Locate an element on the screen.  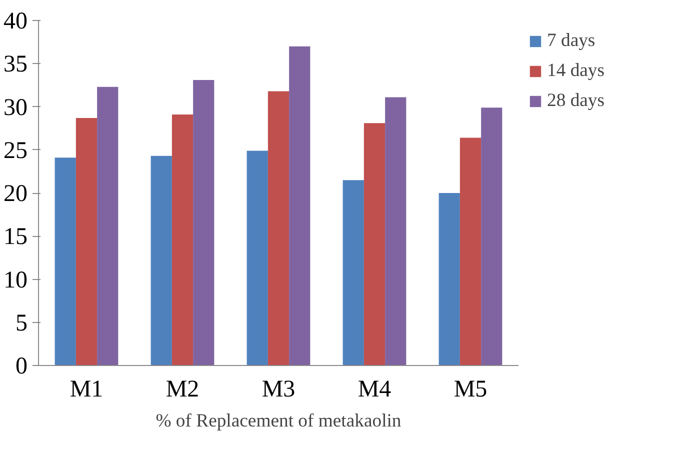
x-tick-label: M4 is located at coordinates (375, 389).